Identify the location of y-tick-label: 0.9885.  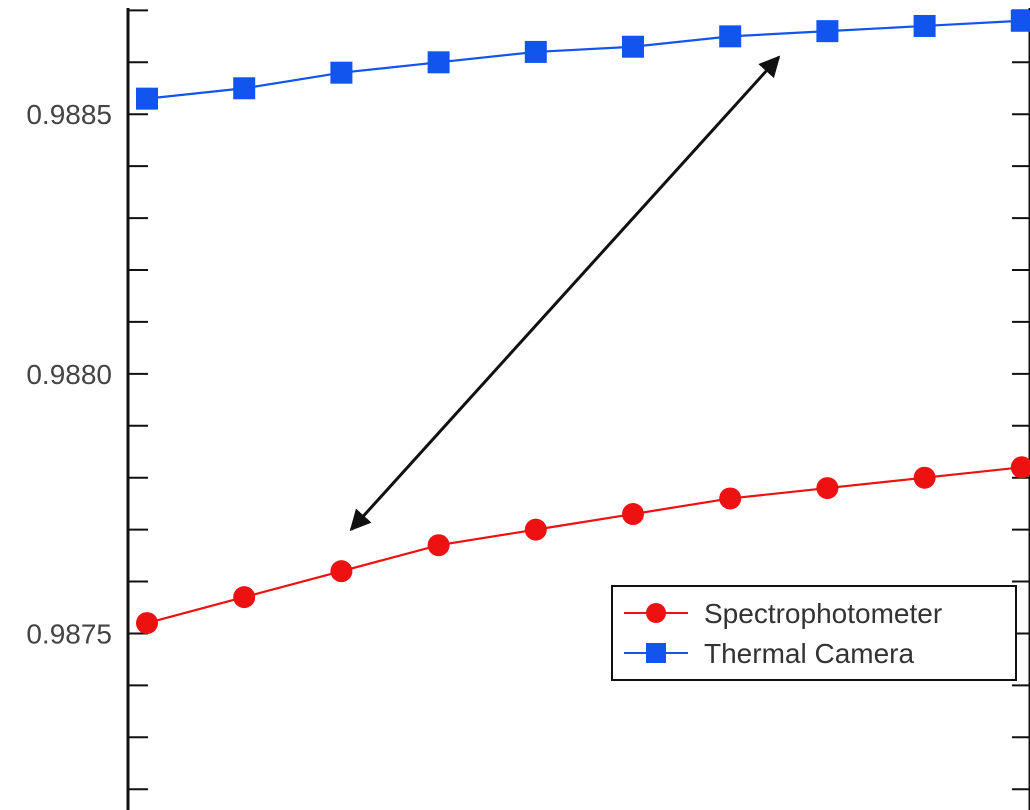
(69, 114).